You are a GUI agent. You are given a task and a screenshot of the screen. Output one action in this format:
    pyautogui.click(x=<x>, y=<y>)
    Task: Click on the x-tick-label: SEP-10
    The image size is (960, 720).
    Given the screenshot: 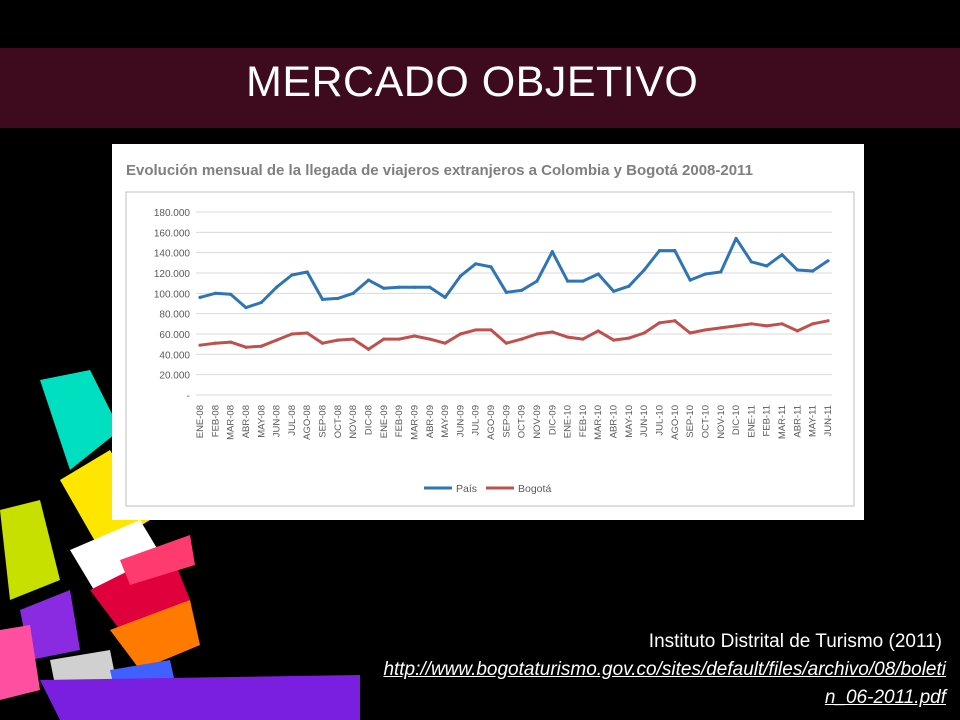 What is the action you would take?
    pyautogui.click(x=690, y=421)
    